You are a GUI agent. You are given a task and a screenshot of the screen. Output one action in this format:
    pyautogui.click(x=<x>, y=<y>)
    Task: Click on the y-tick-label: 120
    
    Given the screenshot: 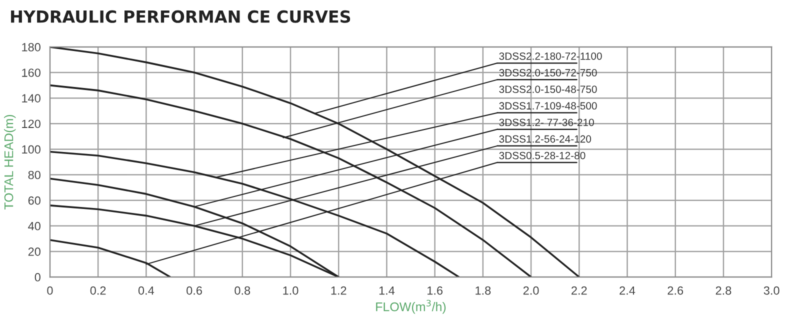 What is the action you would take?
    pyautogui.click(x=31, y=124)
    